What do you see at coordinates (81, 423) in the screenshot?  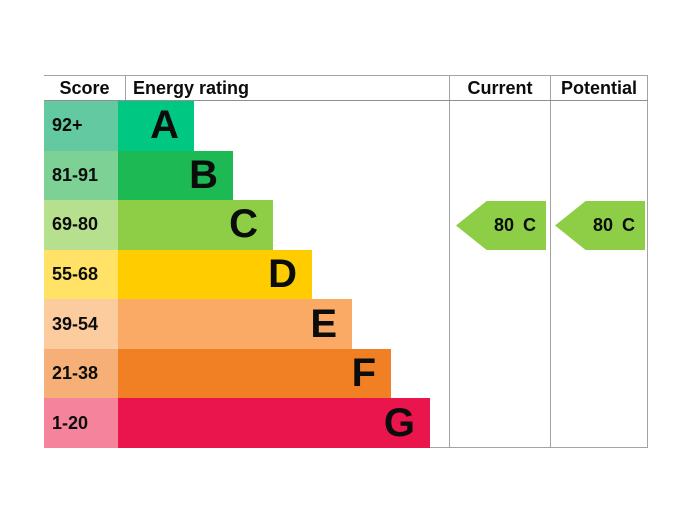 I see `band-score-g: 1-20` at bounding box center [81, 423].